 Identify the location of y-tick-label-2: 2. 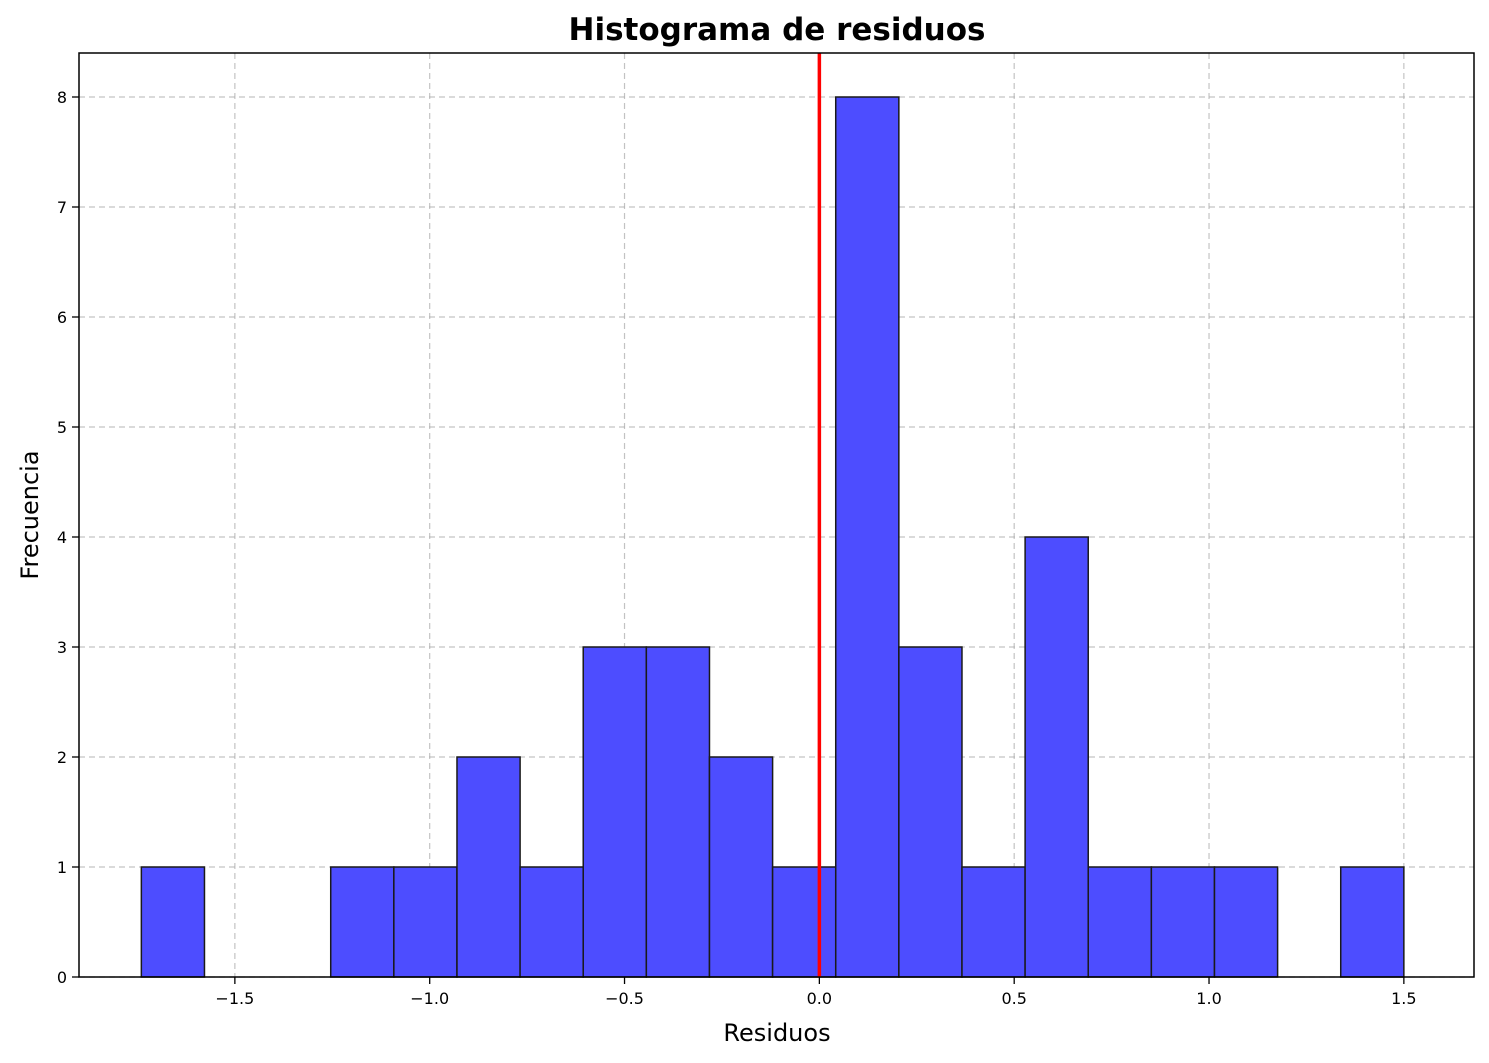
(62, 757).